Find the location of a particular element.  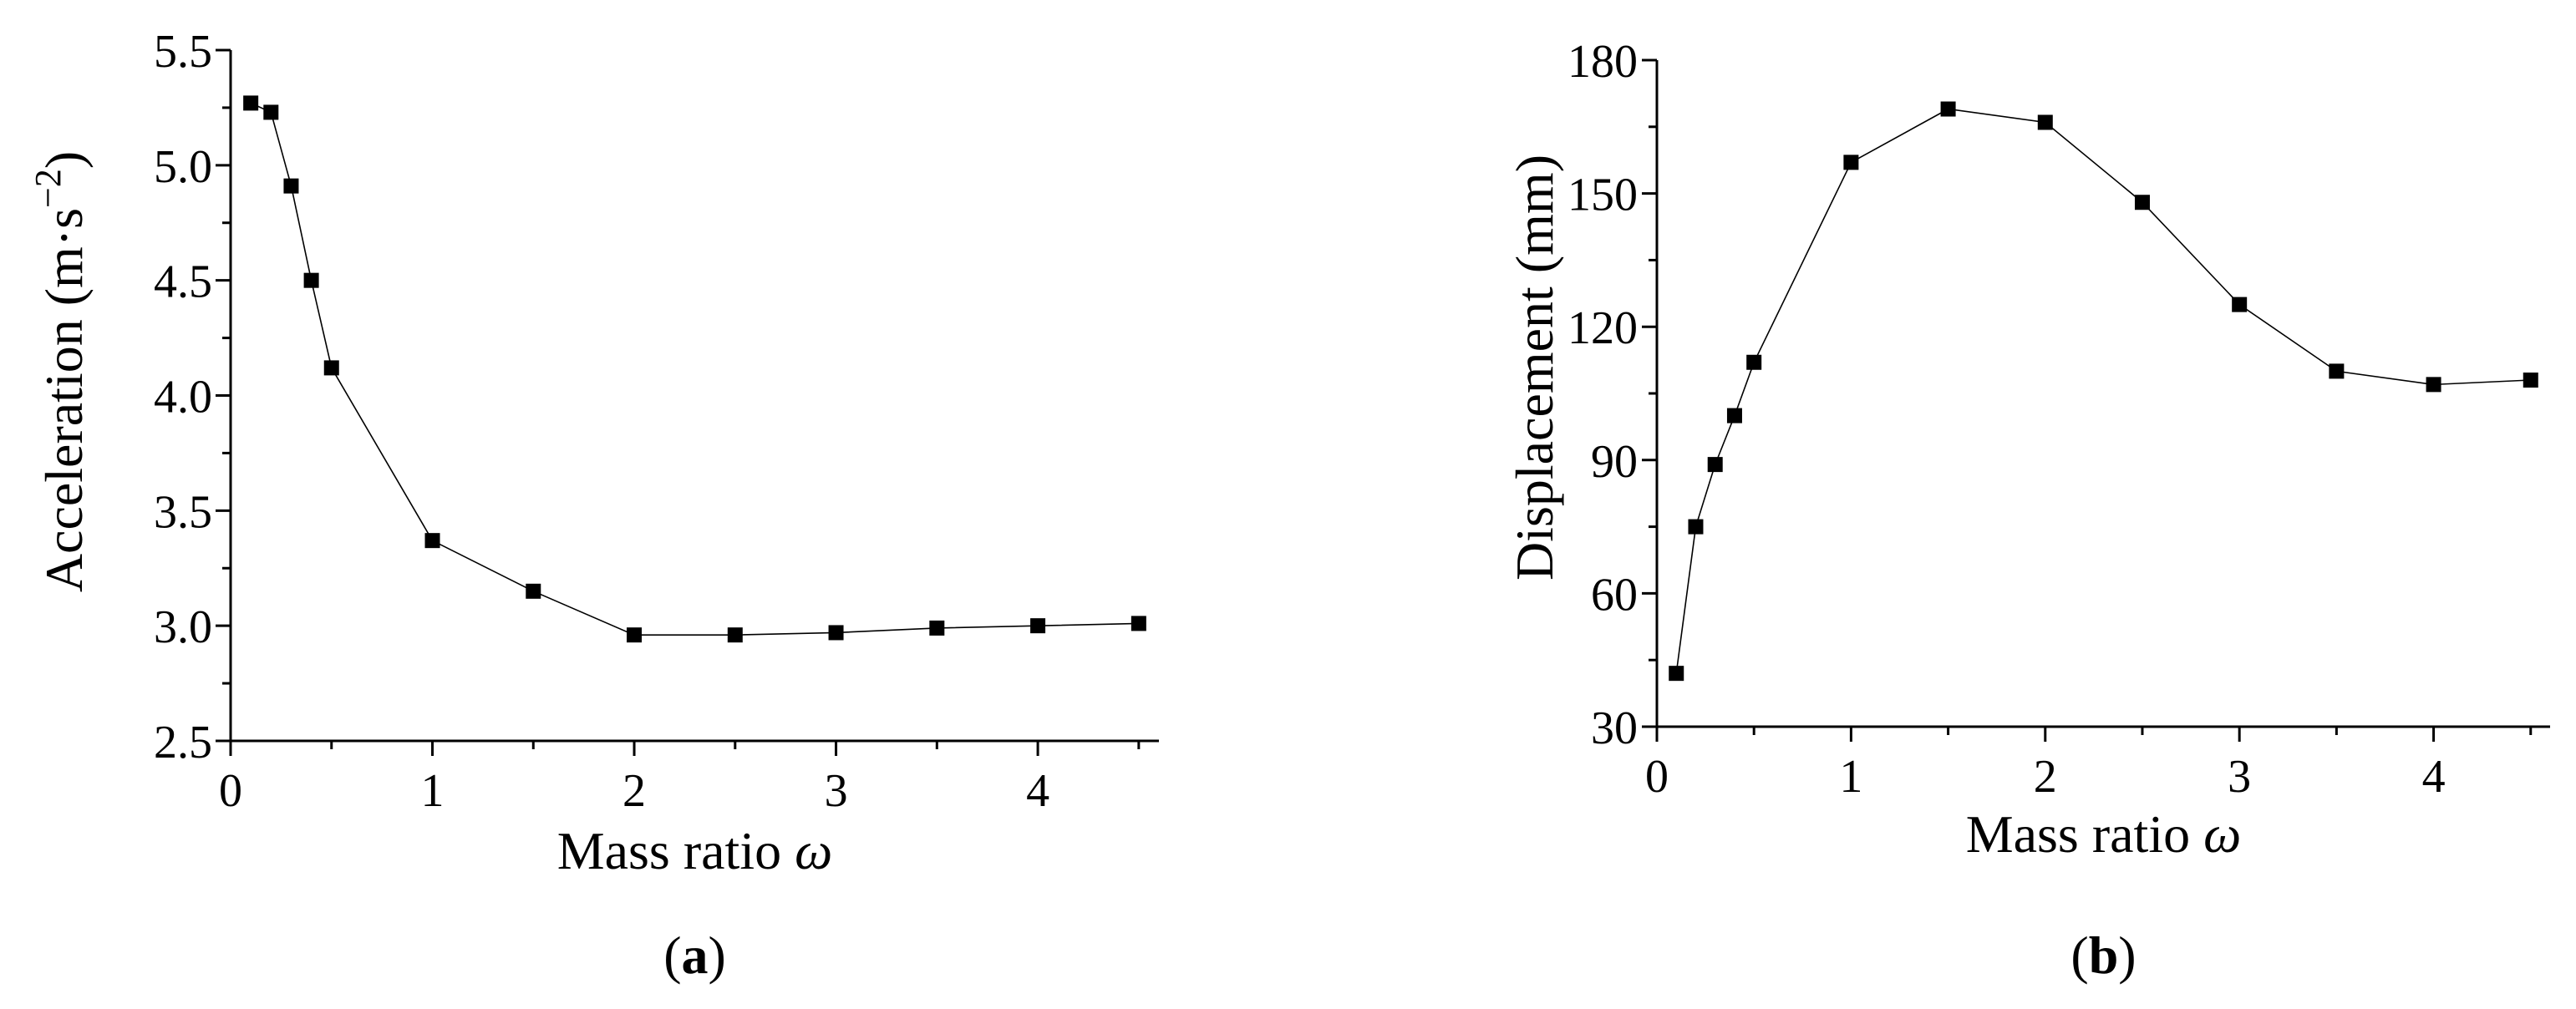

y-tick-label: 3.5 is located at coordinates (183, 512).